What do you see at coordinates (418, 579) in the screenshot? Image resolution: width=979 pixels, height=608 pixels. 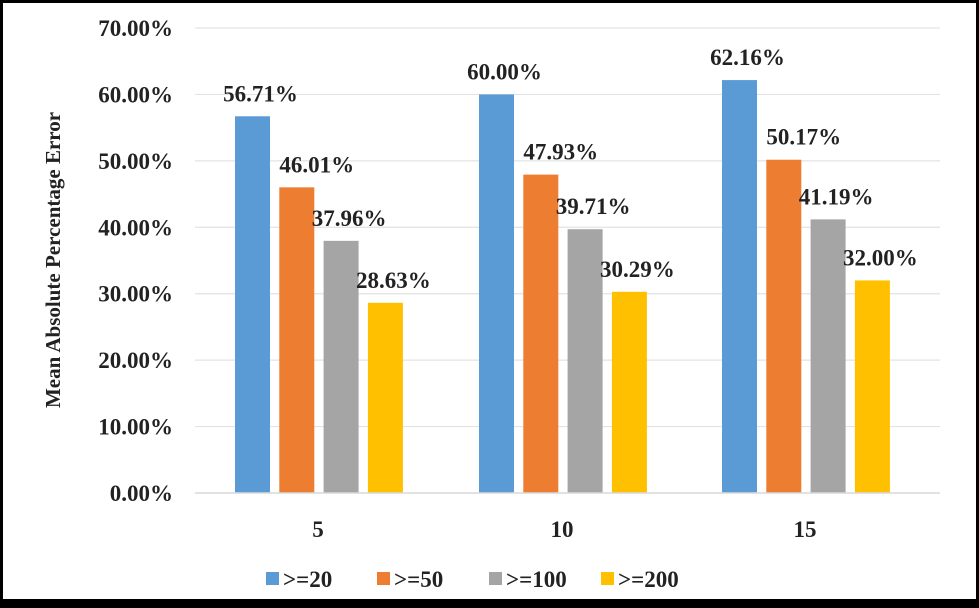 I see `legend-label: >=50` at bounding box center [418, 579].